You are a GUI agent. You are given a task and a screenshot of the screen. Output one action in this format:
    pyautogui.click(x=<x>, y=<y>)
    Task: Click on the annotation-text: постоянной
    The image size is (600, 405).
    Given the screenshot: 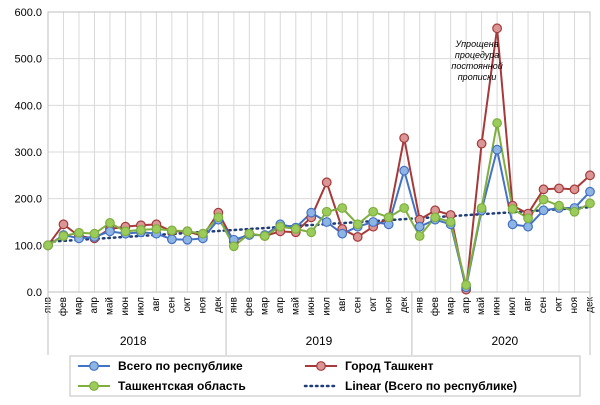 What is the action you would take?
    pyautogui.click(x=476, y=66)
    